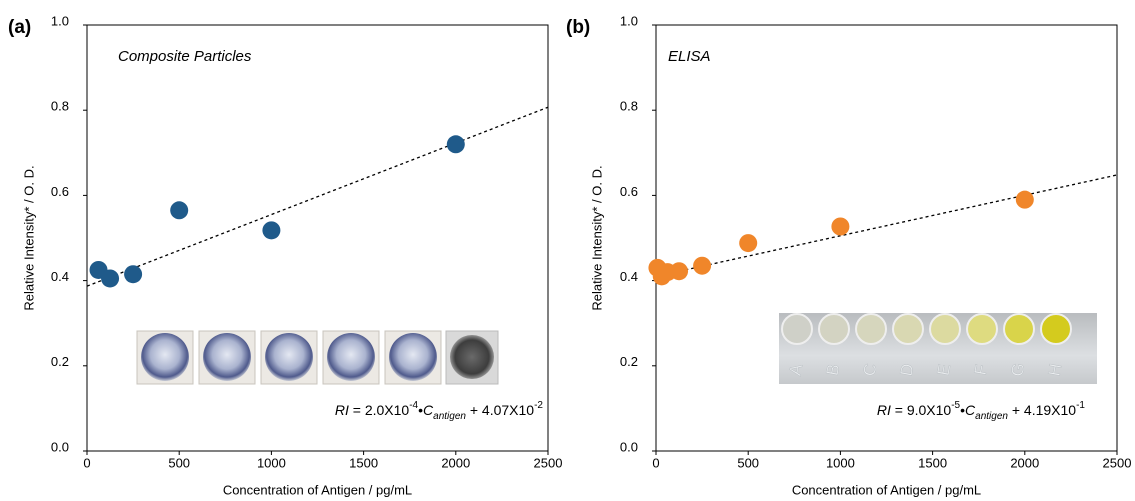 The height and width of the screenshot is (501, 1135). What do you see at coordinates (938, 348) in the screenshot?
I see `inset-photo-b: A B C D E F G H` at bounding box center [938, 348].